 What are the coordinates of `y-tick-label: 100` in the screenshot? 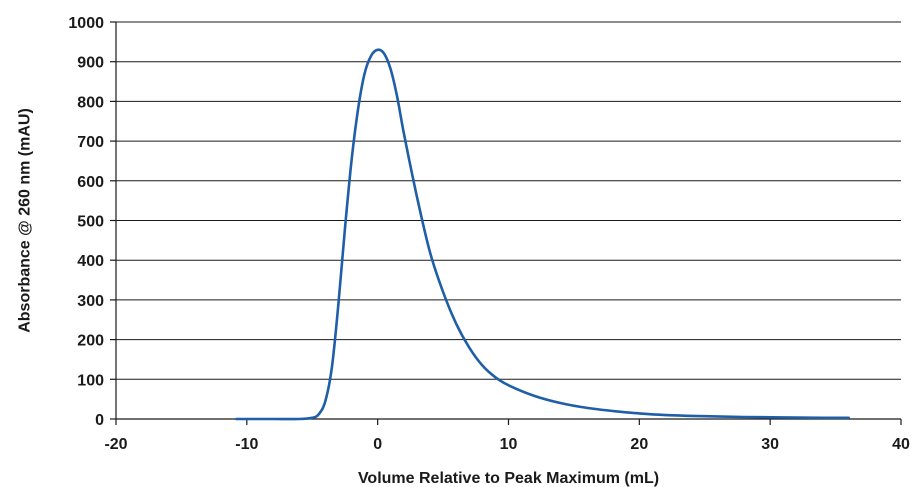 It's located at (90, 380).